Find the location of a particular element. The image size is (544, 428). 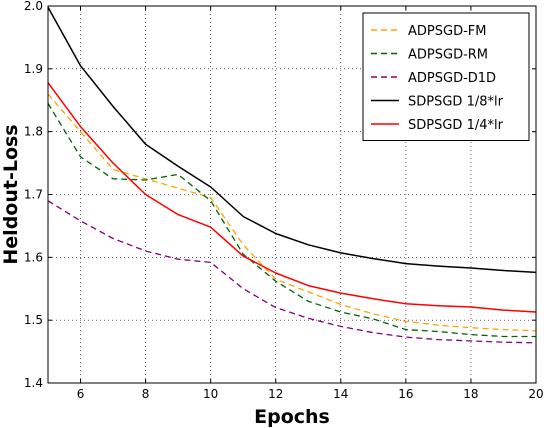

y-tick-label: 1.9 is located at coordinates (33, 69).